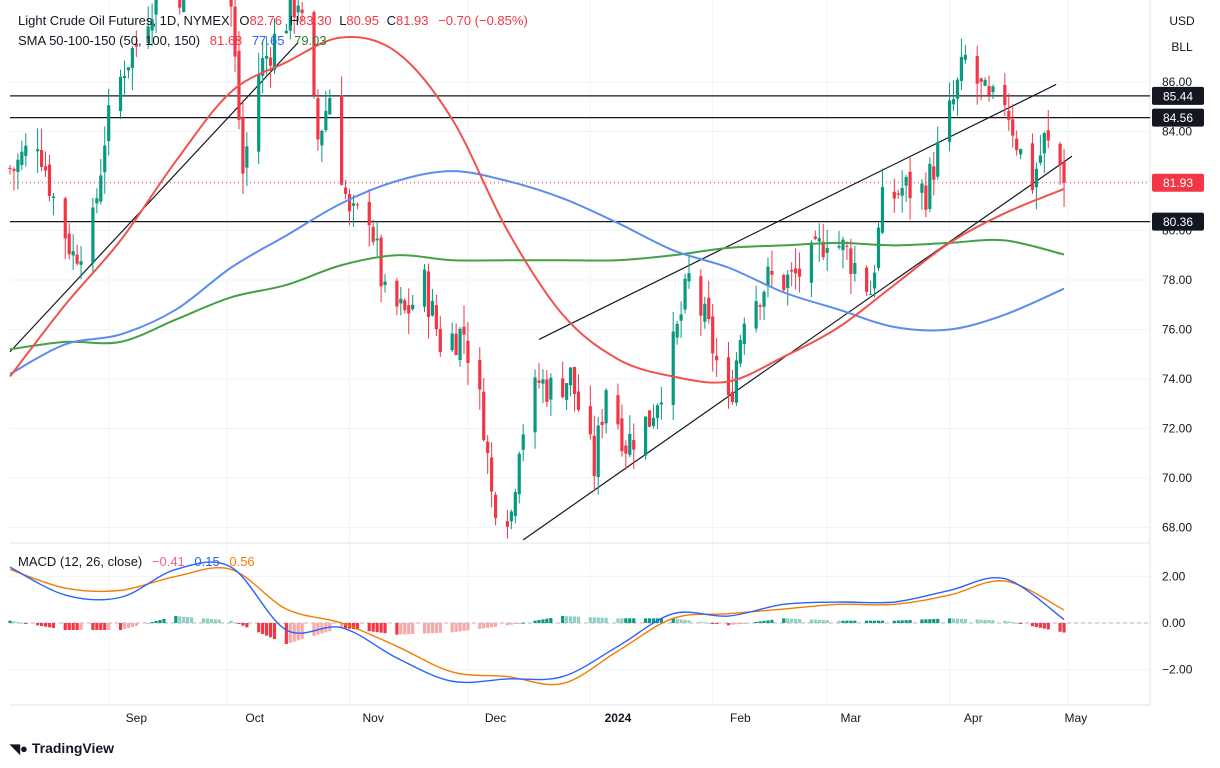 The width and height of the screenshot is (1220, 768). I want to click on macd-header: MACD (12, 26, close) −0.41 0.15 0.56, so click(136, 561).